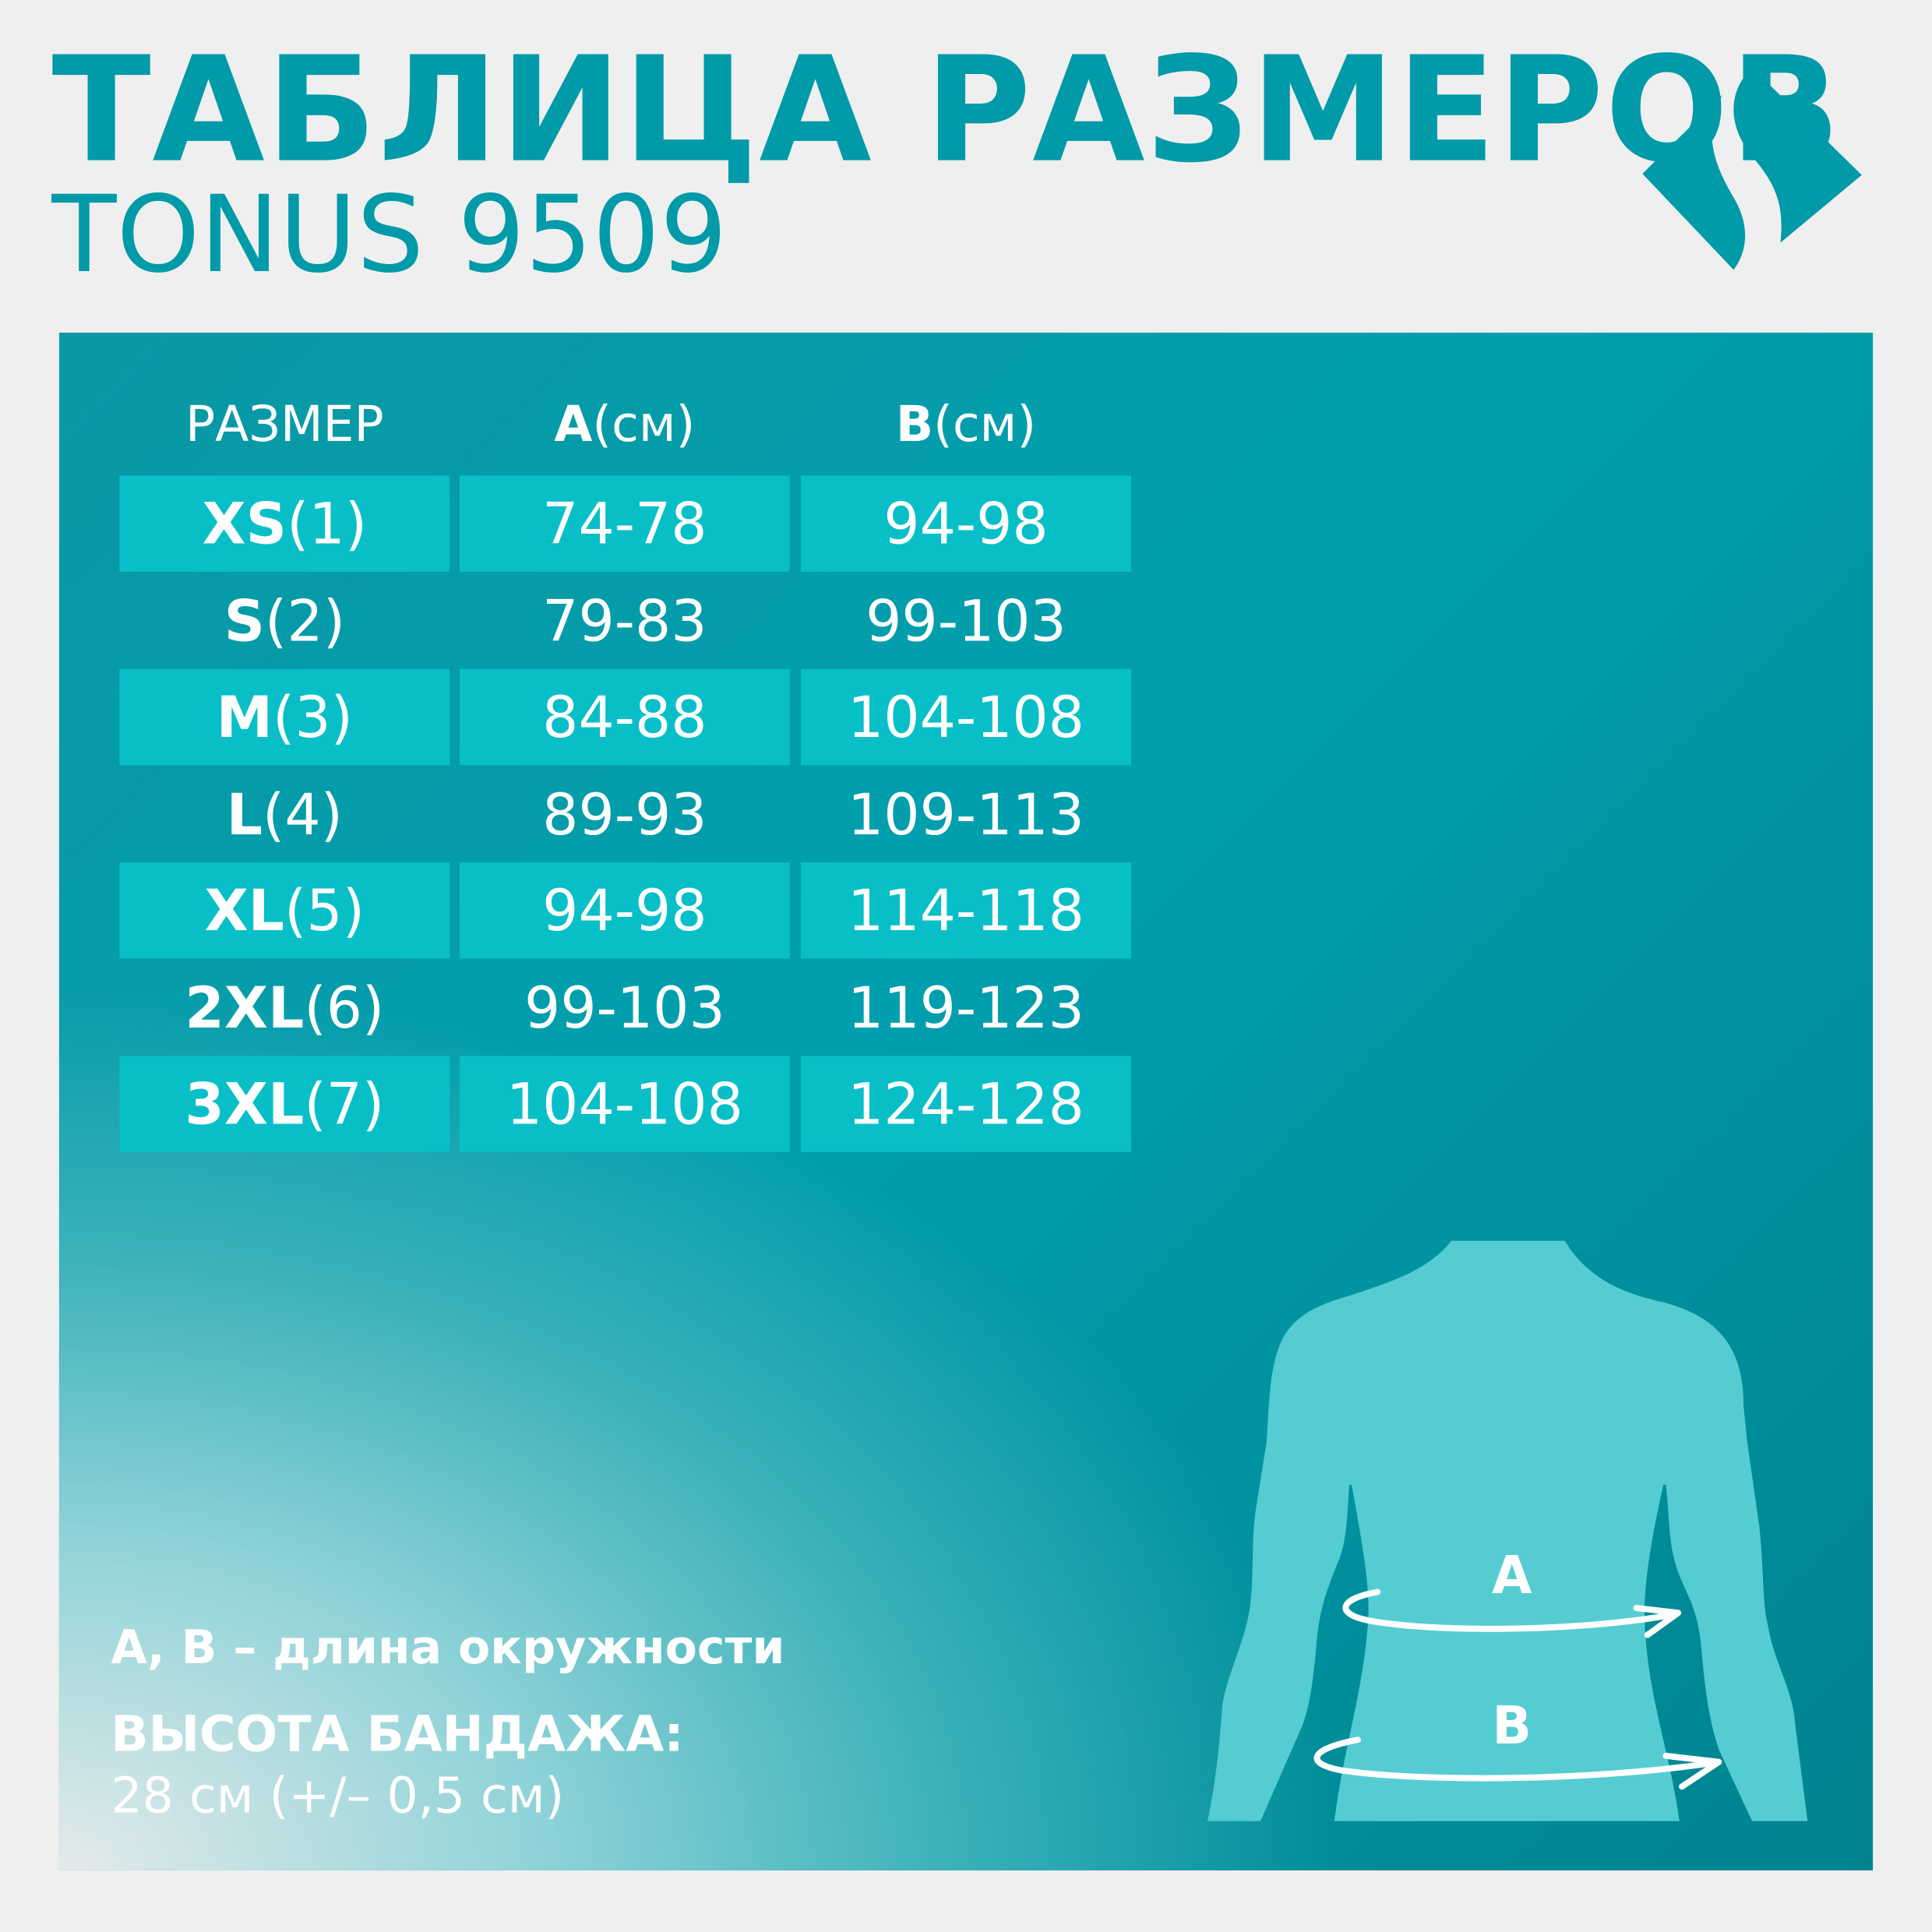  I want to click on a-cell: 84-88, so click(624, 717).